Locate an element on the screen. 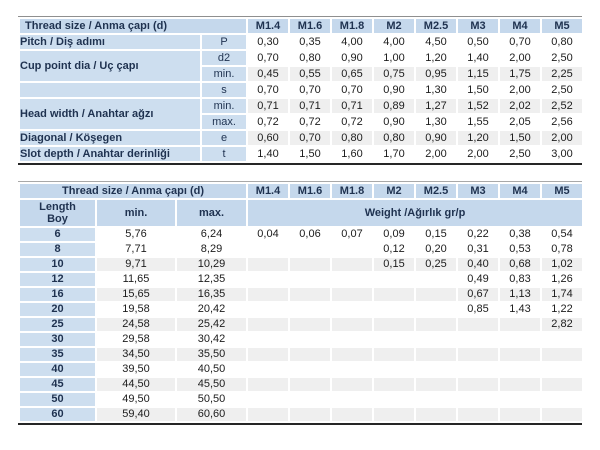 Image resolution: width=600 pixels, height=450 pixels. max-cell: 12,35 is located at coordinates (211, 279).